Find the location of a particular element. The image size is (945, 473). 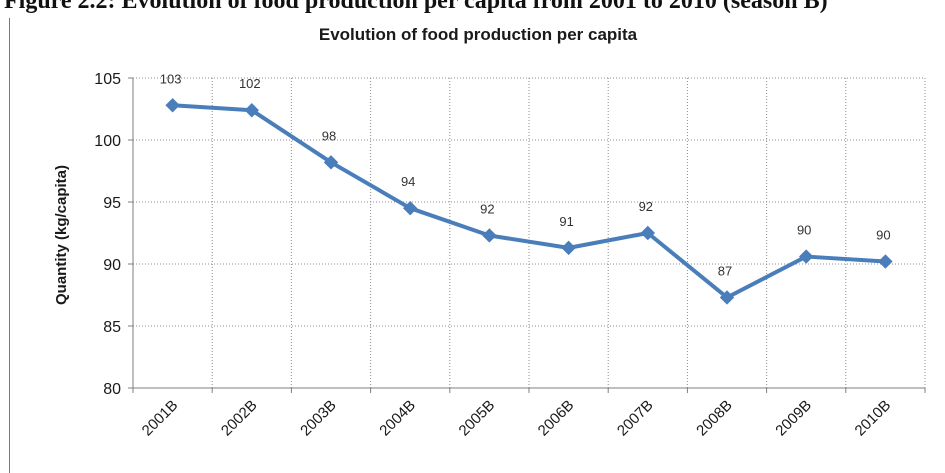

data-label: 91 is located at coordinates (566, 221).